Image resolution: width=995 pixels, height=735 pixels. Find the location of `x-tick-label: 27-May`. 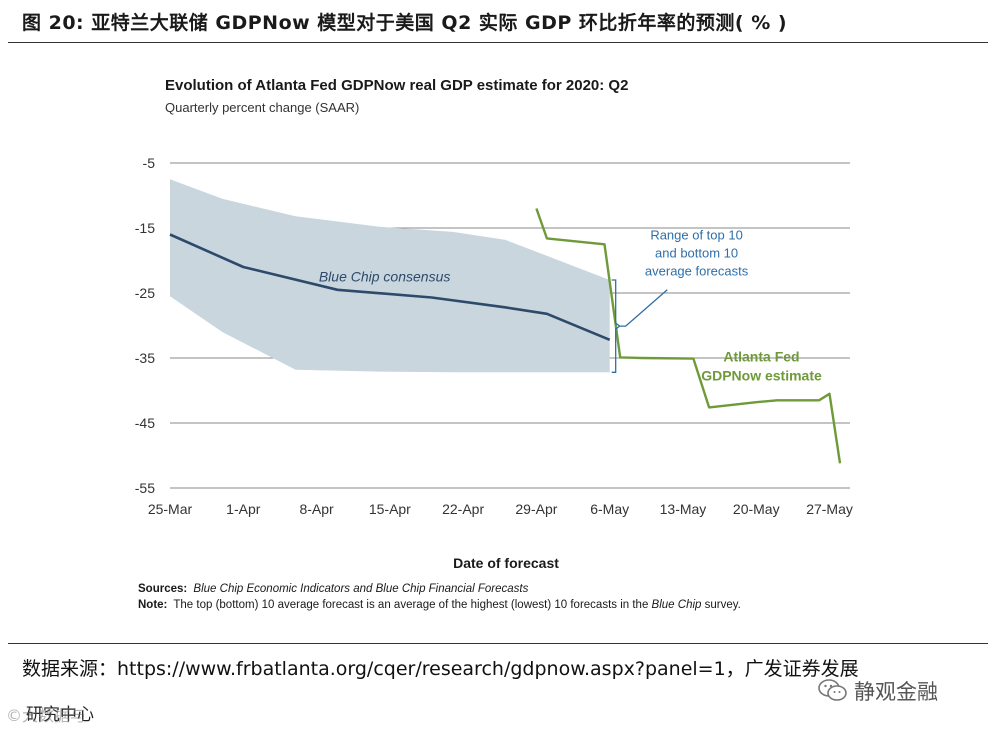

x-tick-label: 27-May is located at coordinates (829, 509).